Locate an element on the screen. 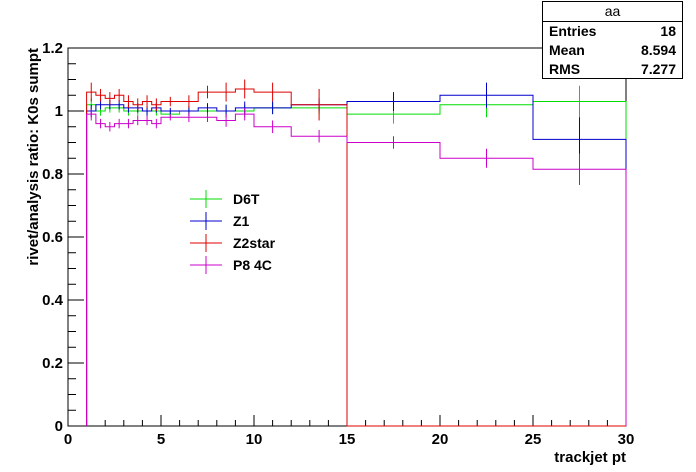 The image size is (696, 472). y-axis: 0 0.2 0.4 0.6 0.8 1 1.2 is located at coordinates (63, 237).